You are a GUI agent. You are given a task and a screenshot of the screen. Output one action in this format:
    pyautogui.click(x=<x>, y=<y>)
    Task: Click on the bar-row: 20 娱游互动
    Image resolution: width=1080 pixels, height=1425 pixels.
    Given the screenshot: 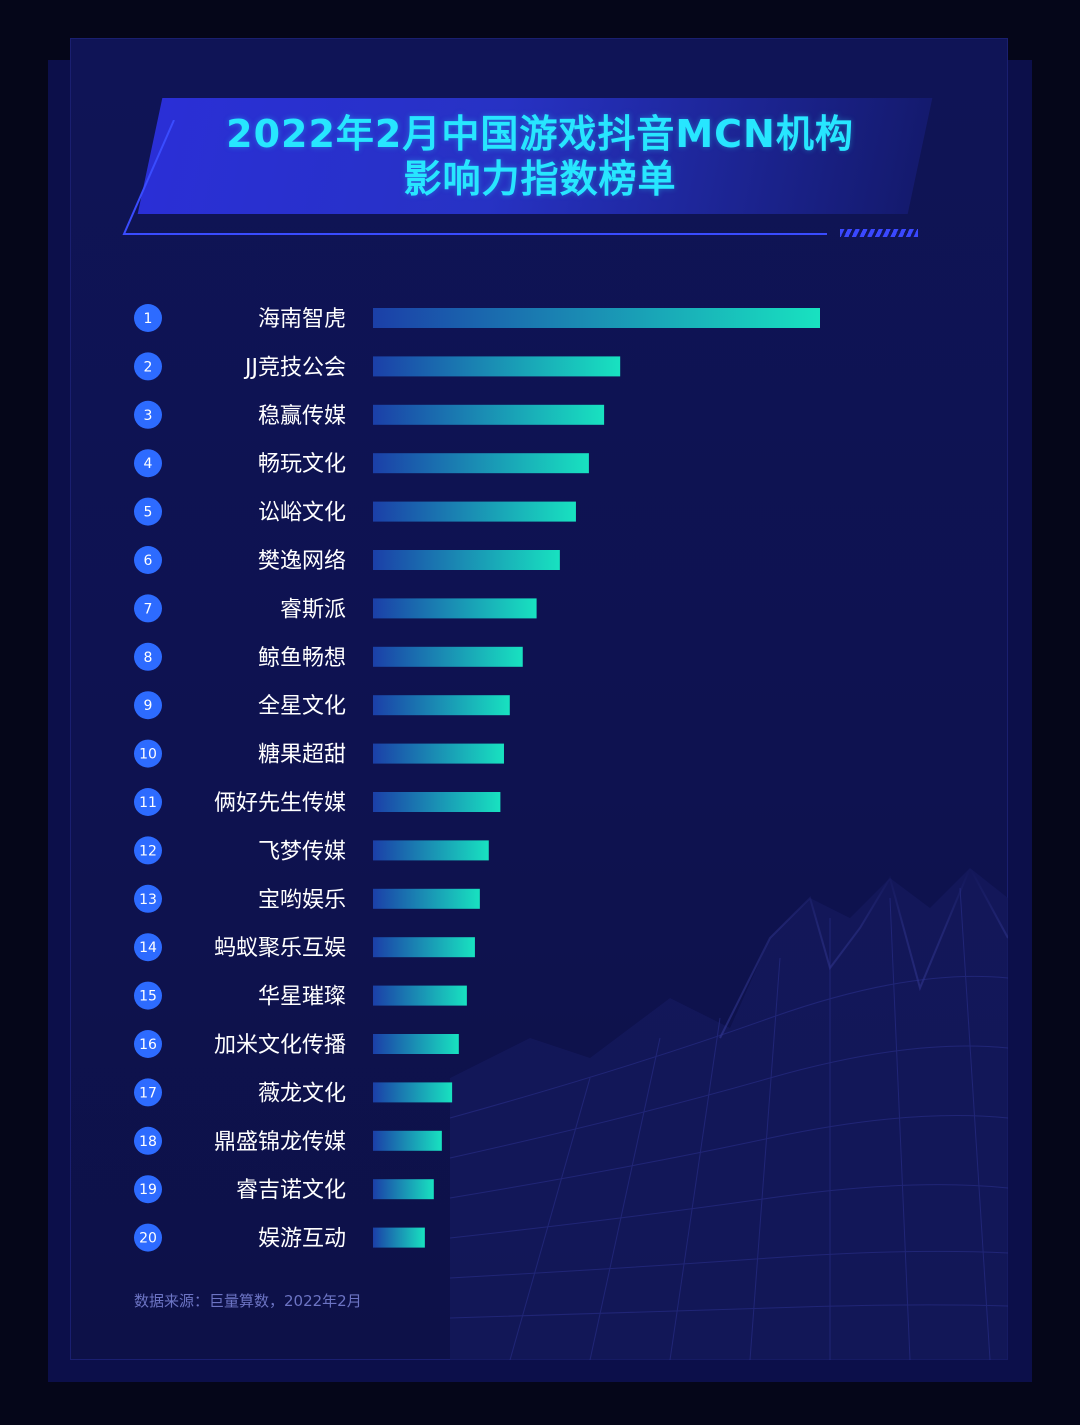 What is the action you would take?
    pyautogui.click(x=279, y=1237)
    